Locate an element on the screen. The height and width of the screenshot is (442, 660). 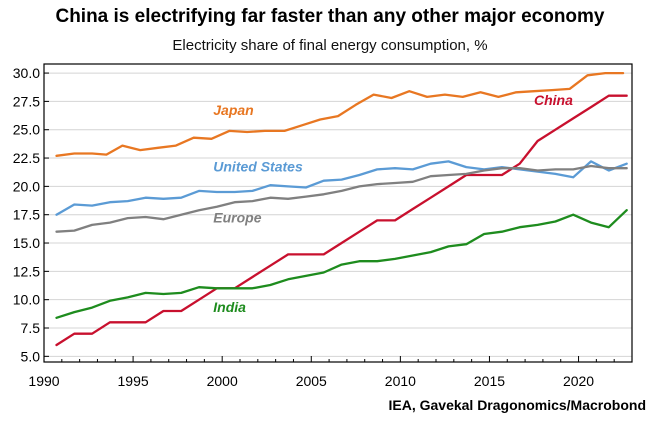
x-tick-label: 2010 is located at coordinates (400, 381).